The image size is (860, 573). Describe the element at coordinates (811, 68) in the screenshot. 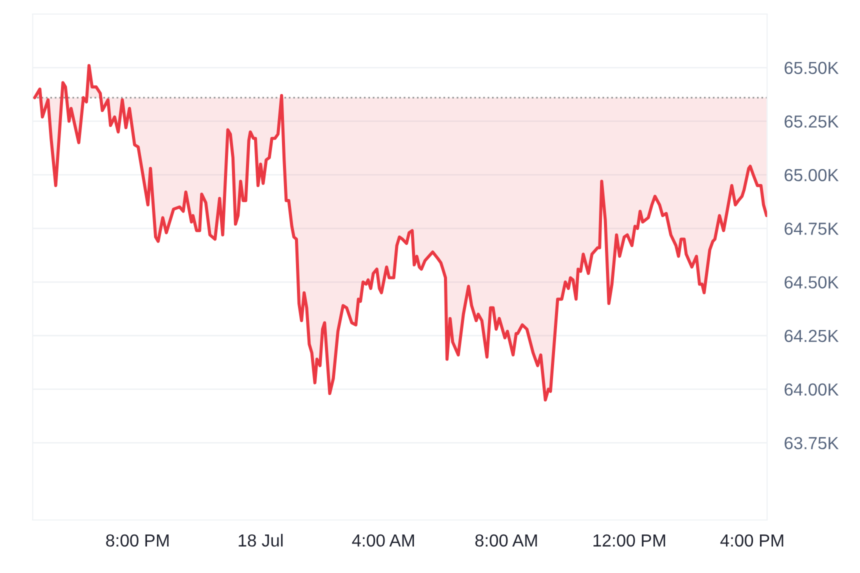

I see `y-tick-label: 65.50K` at that location.